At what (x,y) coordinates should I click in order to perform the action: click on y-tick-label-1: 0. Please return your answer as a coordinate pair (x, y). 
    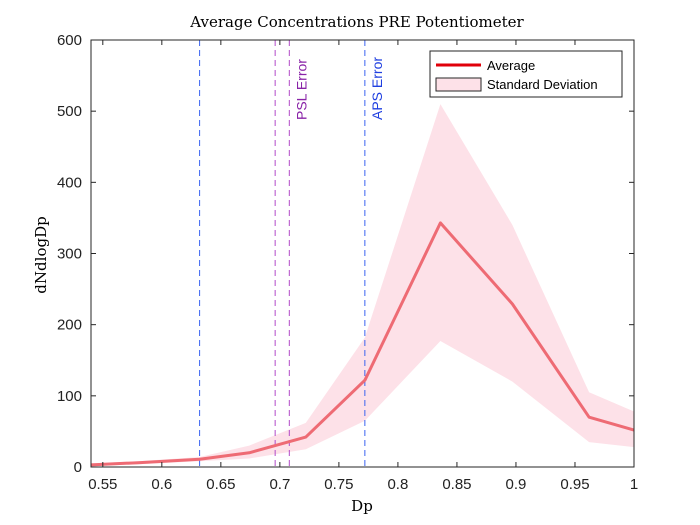
    Looking at the image, I should click on (78, 467).